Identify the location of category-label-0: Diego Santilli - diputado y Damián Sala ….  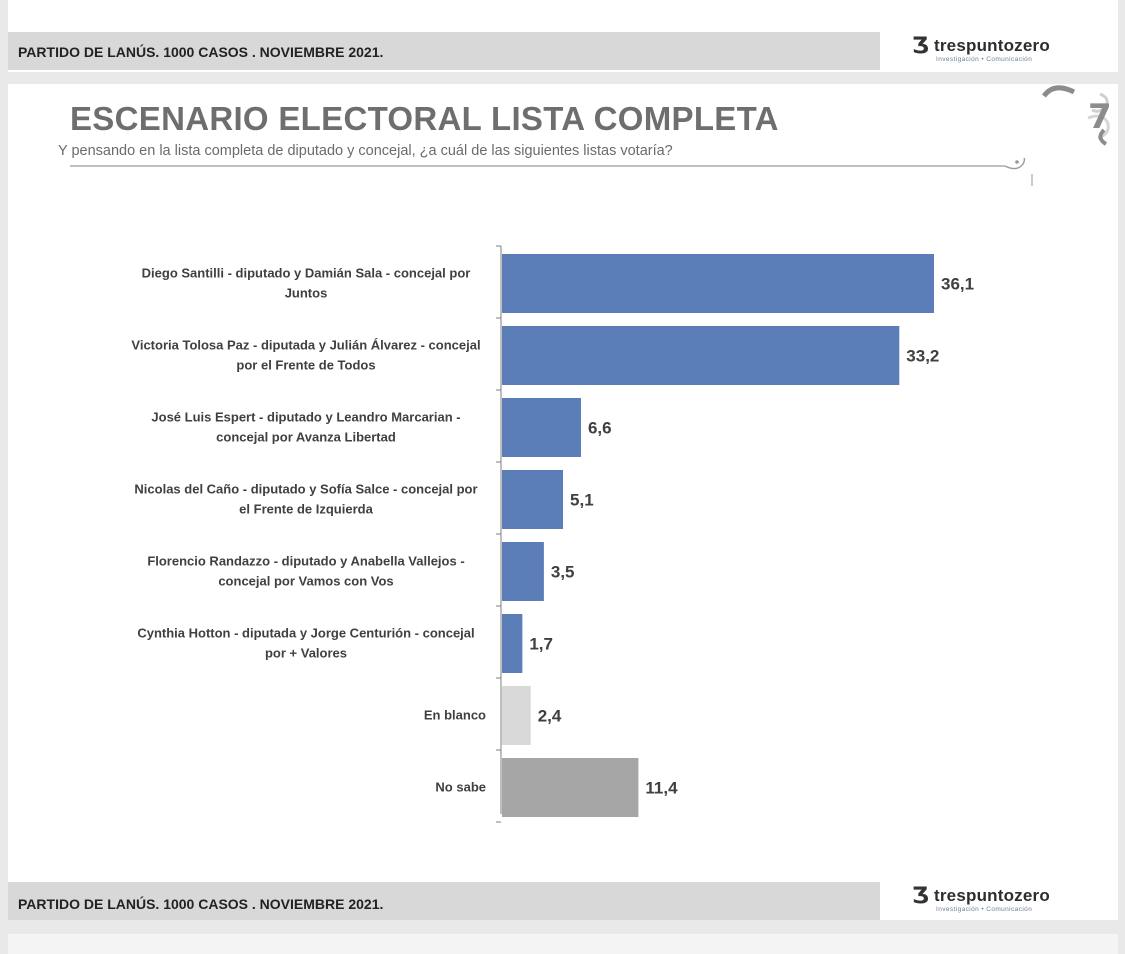
(306, 283).